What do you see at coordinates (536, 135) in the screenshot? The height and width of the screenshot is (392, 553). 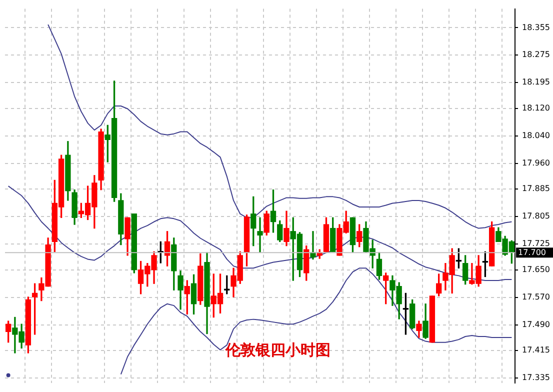 I see `y-tick-label: 18.040` at bounding box center [536, 135].